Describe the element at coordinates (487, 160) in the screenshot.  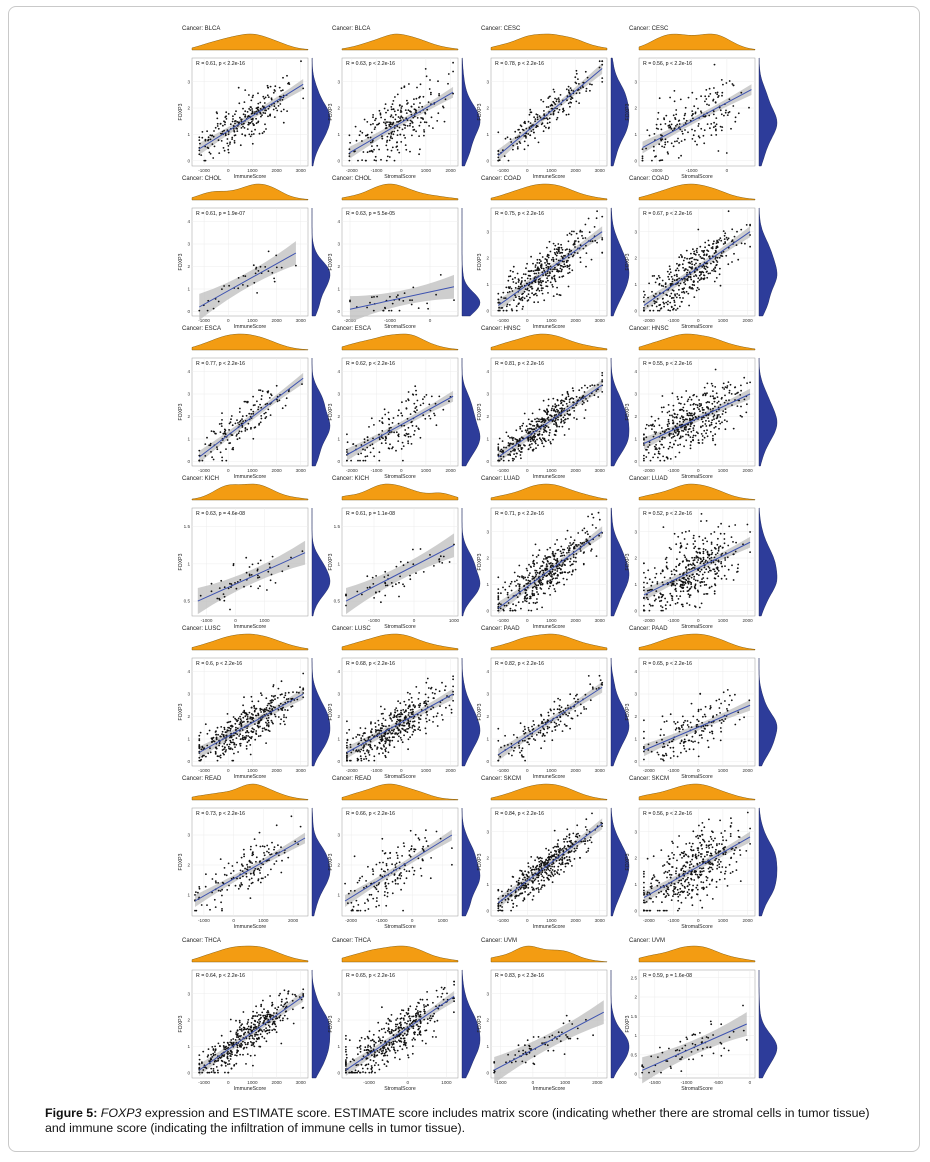
I see `y-tick-label: 0` at that location.